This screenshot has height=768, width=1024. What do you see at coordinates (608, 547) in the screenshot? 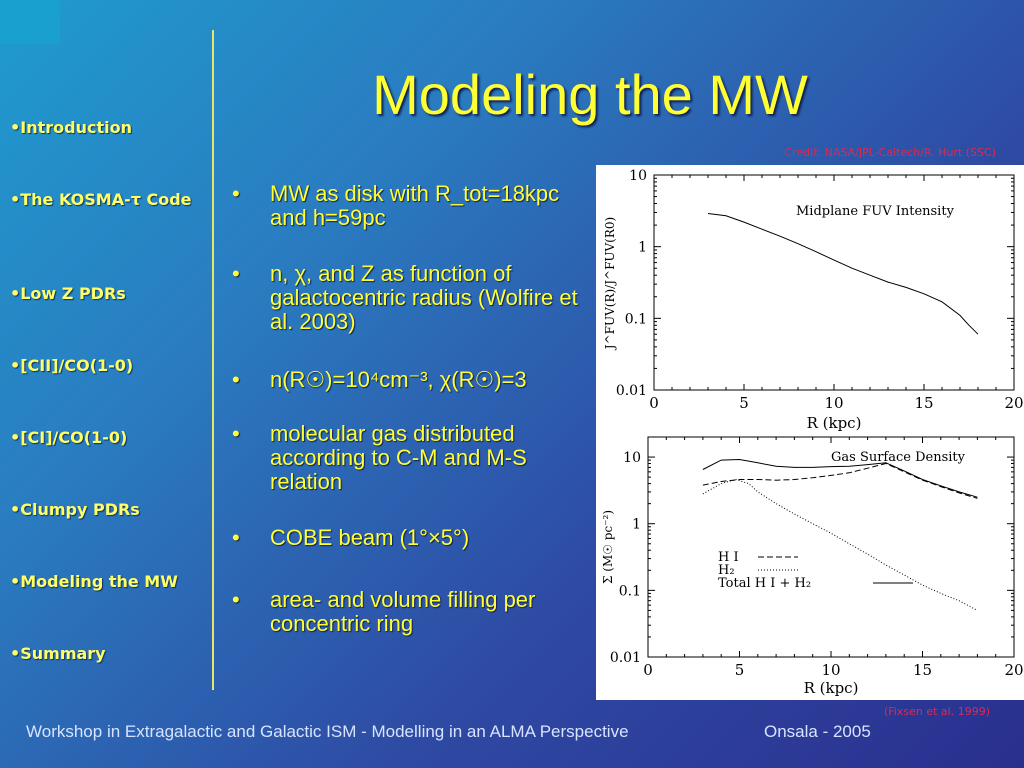
I see `y-axis-label: Σ (M☉ pc⁻²)` at bounding box center [608, 547].